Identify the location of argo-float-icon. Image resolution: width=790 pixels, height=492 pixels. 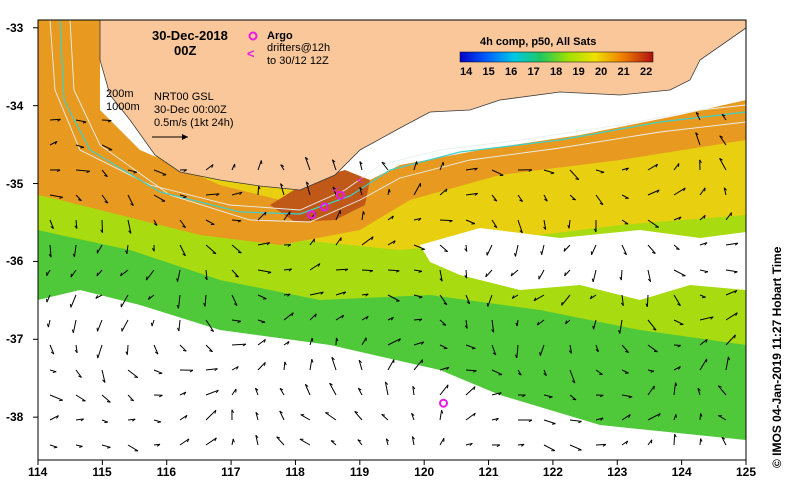
(443, 403).